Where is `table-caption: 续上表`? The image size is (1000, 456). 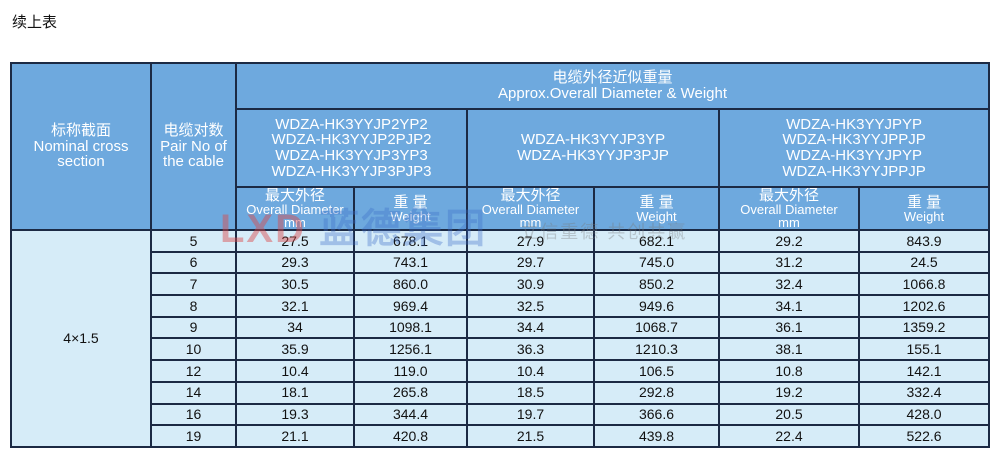 table-caption: 续上表 is located at coordinates (35, 22).